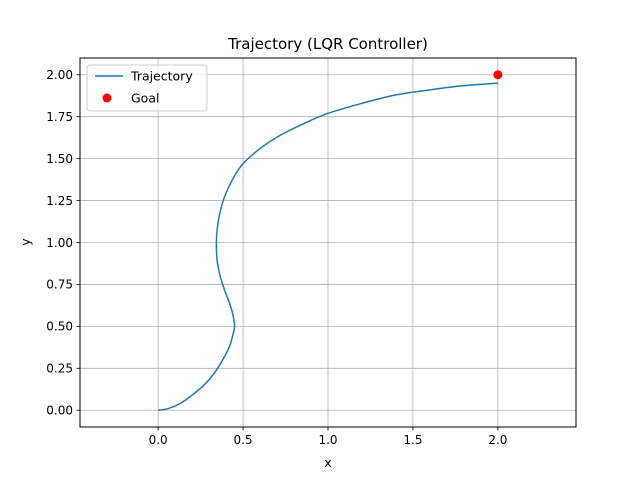 This screenshot has width=640, height=480. What do you see at coordinates (59, 243) in the screenshot?
I see `y-tick-label-4: 1.00` at bounding box center [59, 243].